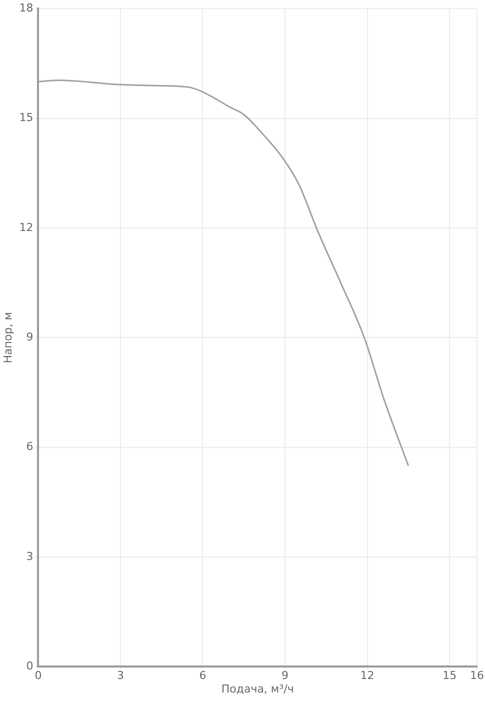 Image resolution: width=485 pixels, height=706 pixels. Describe the element at coordinates (367, 675) in the screenshot. I see `x-tick-label: 12` at that location.